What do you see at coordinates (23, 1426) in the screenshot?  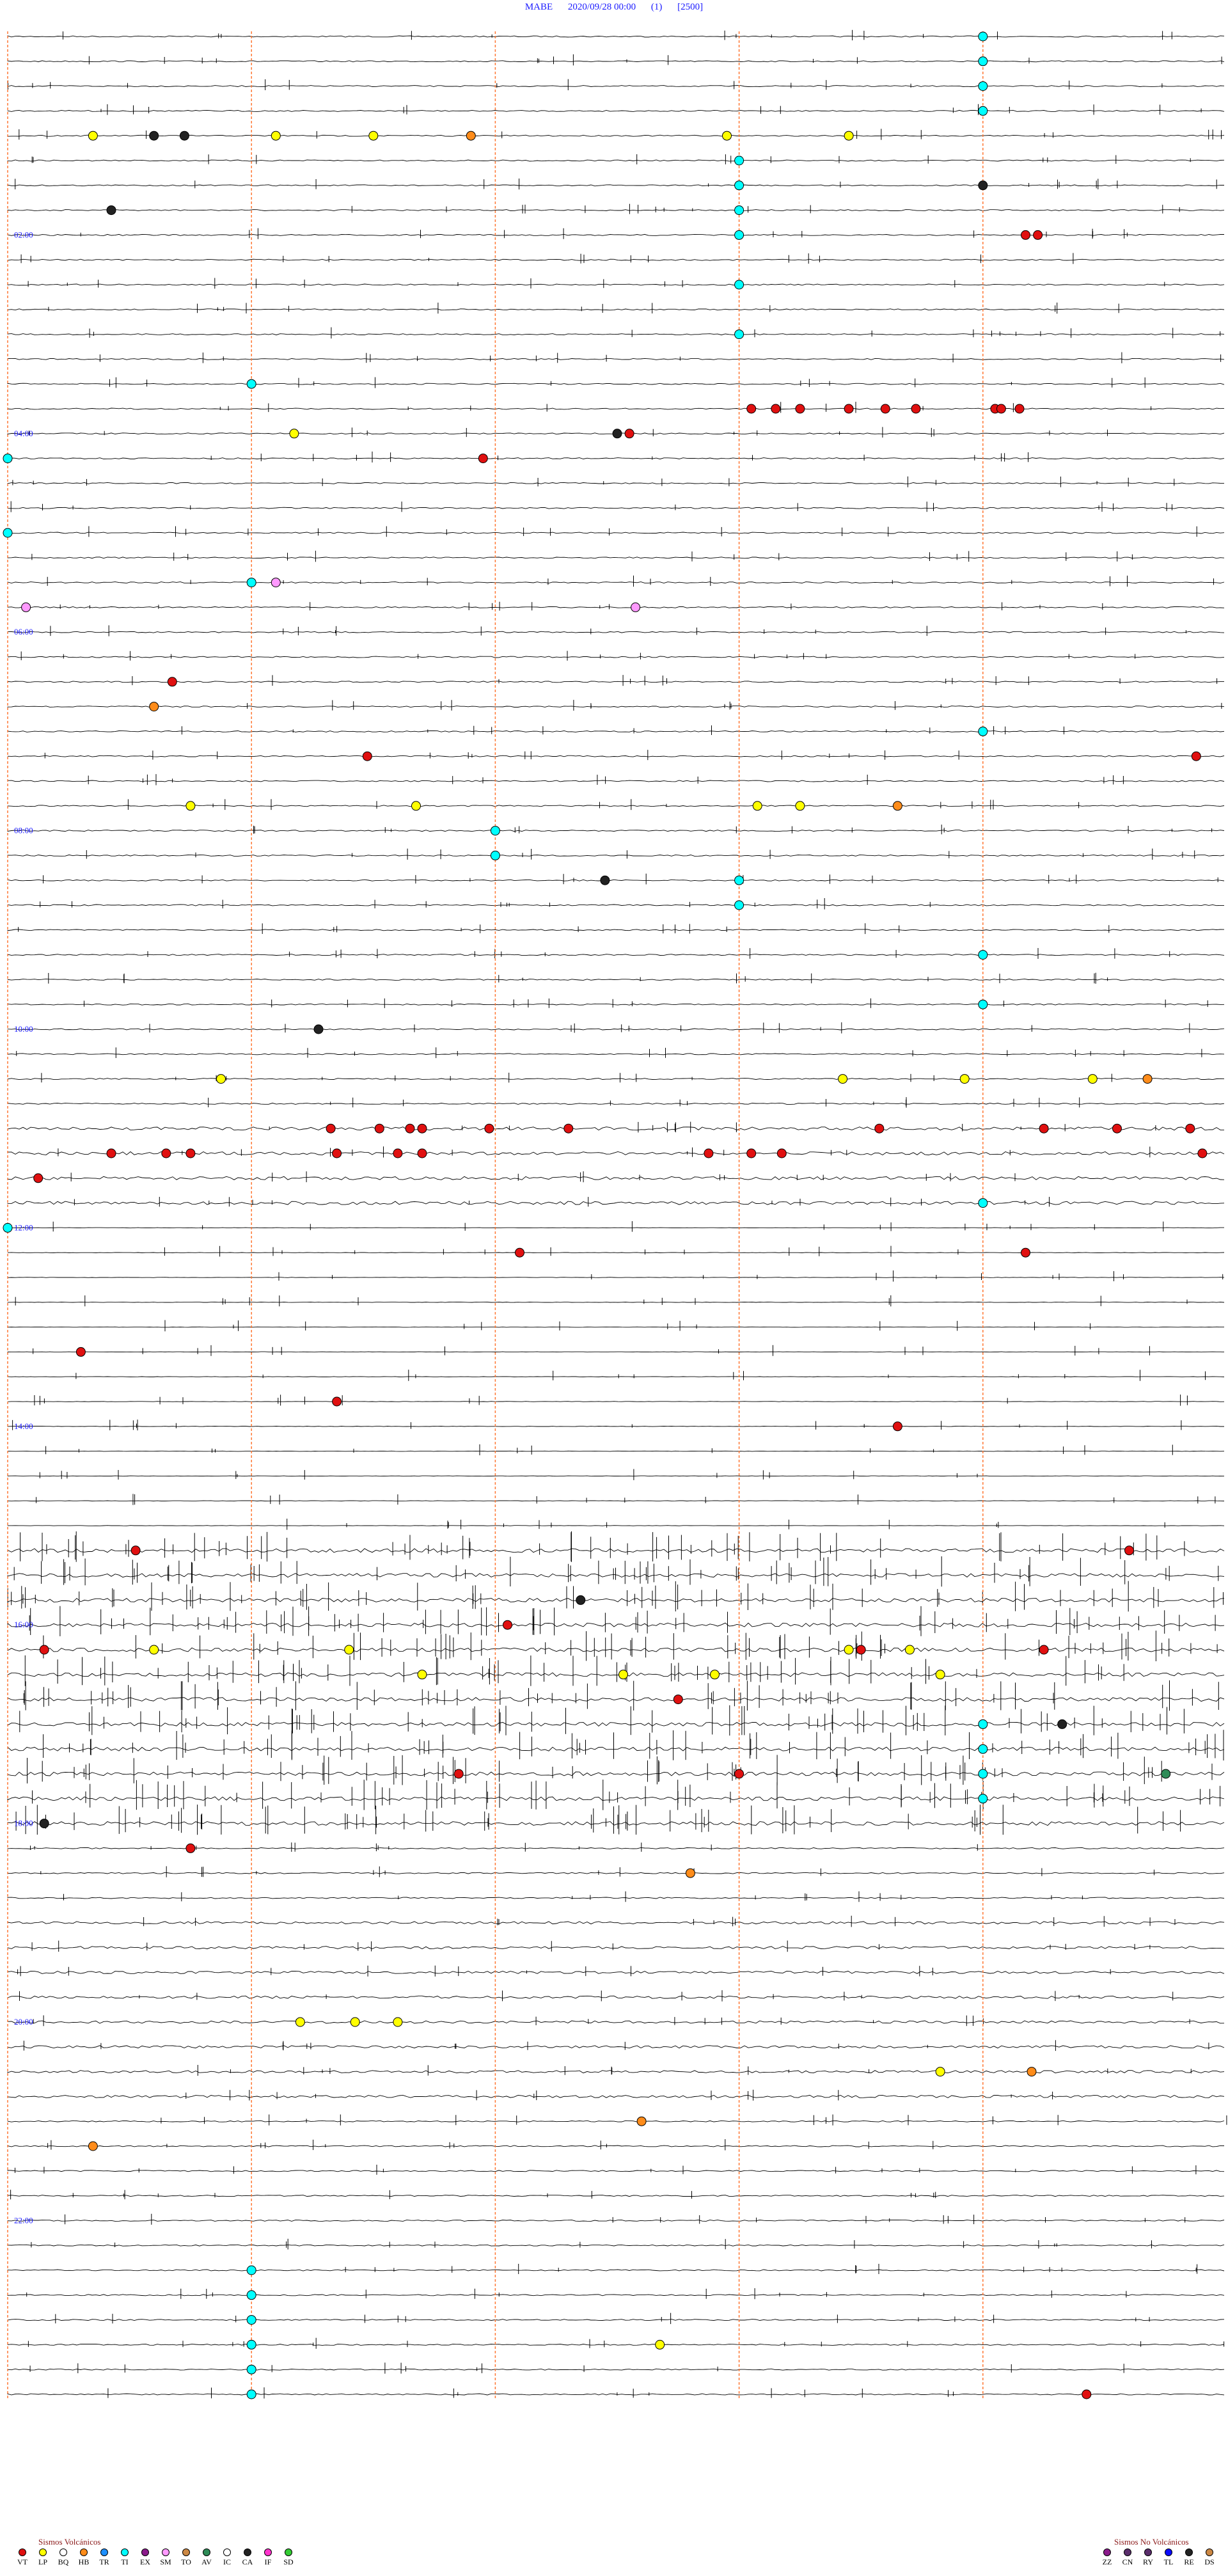 I see `hour-label: 14:00` at bounding box center [23, 1426].